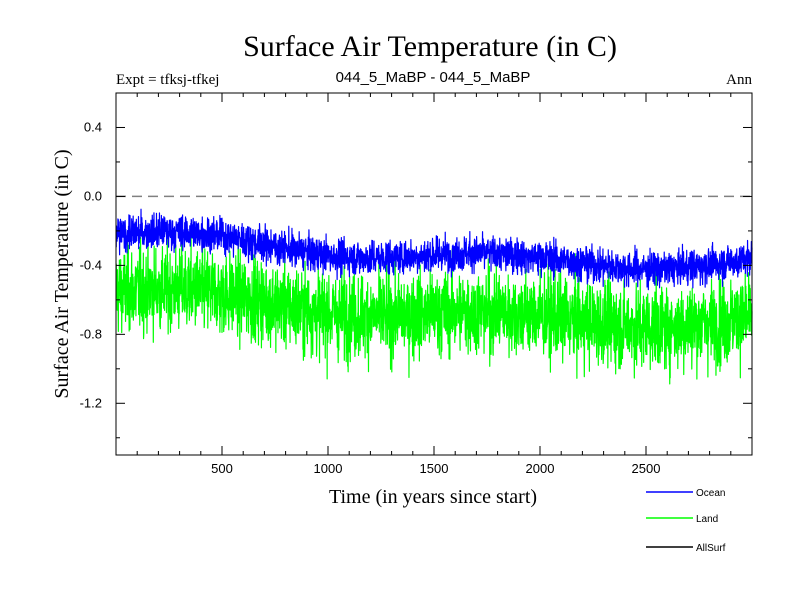  I want to click on chart-title: Surface Air Temperature (in C), so click(430, 46).